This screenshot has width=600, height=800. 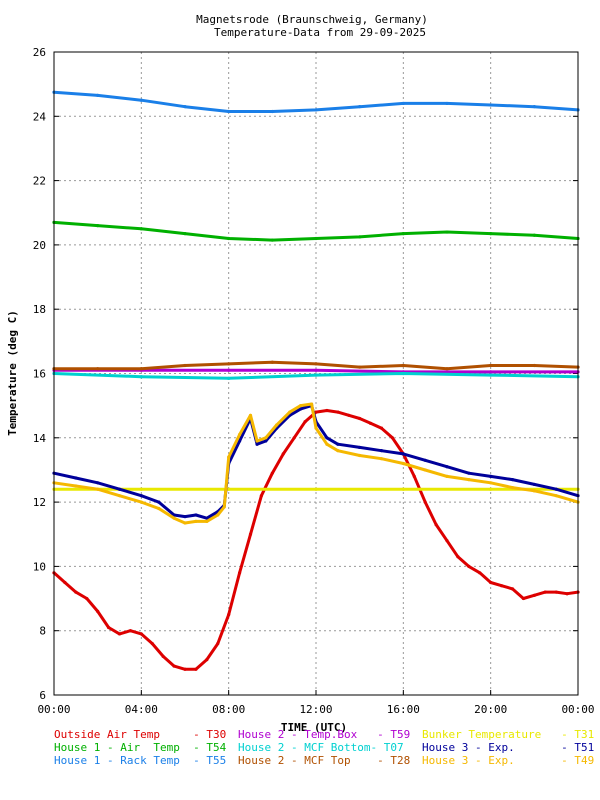 What do you see at coordinates (140, 747) in the screenshot?
I see `legend-entry: House 1 - Air Temp - T54` at bounding box center [140, 747].